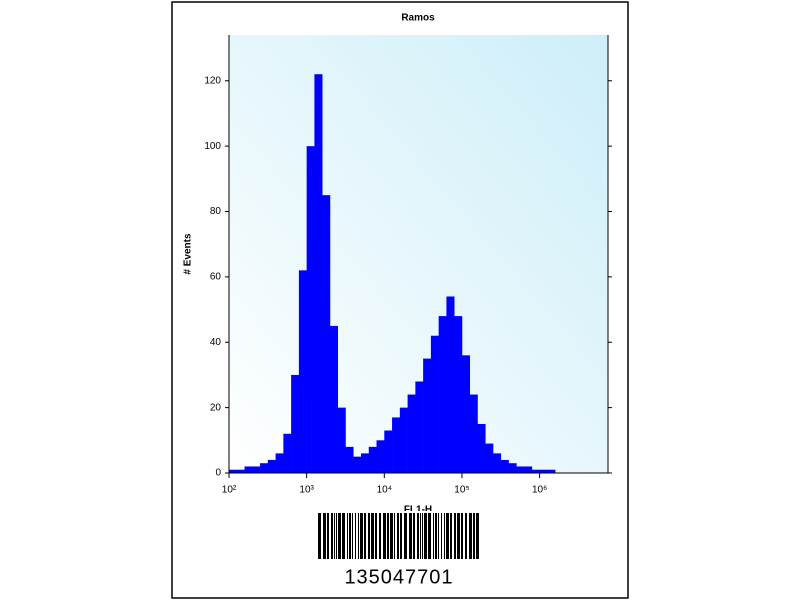 The image size is (800, 600). Describe the element at coordinates (398, 577) in the screenshot. I see `barcode-number: 135047701` at that location.